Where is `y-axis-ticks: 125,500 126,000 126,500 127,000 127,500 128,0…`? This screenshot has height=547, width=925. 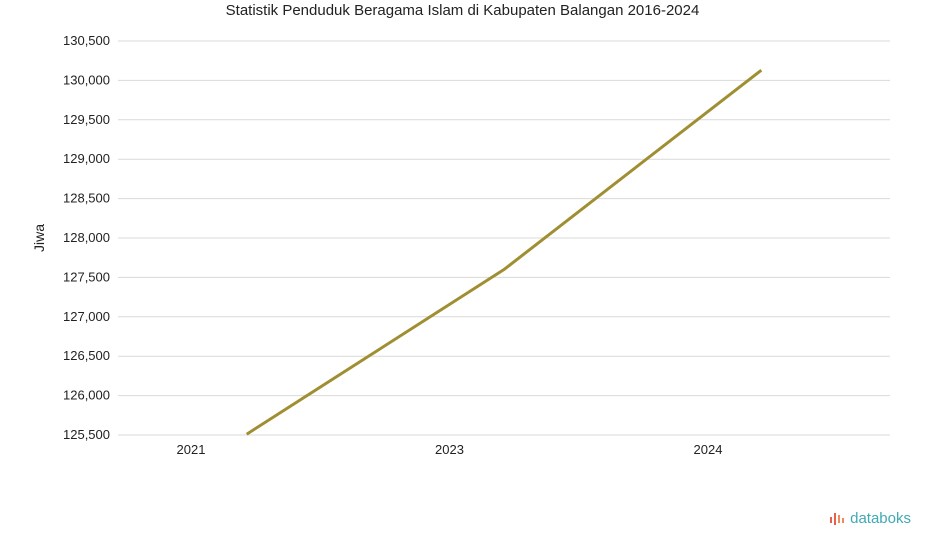
y-axis-ticks: 125,500 126,000 126,500 127,000 127,500 128,0… is located at coordinates (86, 237).